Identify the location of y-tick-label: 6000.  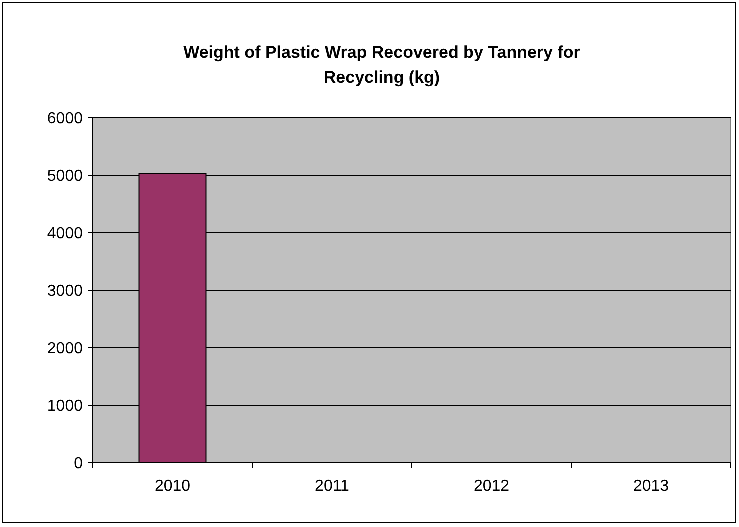
(65, 119).